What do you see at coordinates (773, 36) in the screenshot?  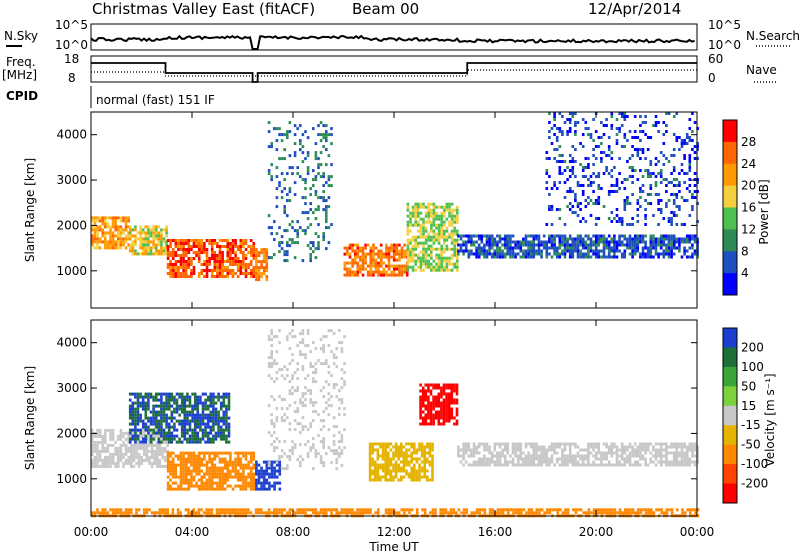 I see `nsearch-label: N.Search` at bounding box center [773, 36].